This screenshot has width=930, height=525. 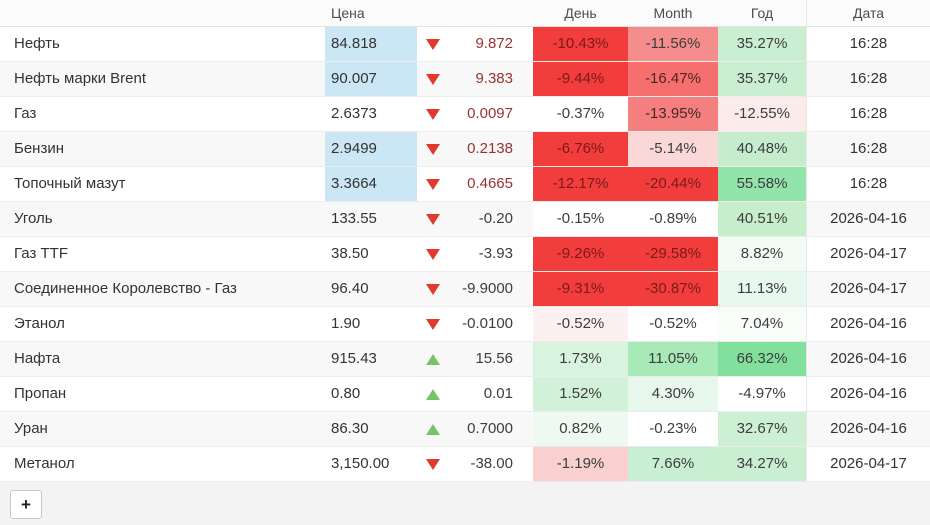 What do you see at coordinates (673, 394) in the screenshot?
I see `month-percent-cell: 4.30%` at bounding box center [673, 394].